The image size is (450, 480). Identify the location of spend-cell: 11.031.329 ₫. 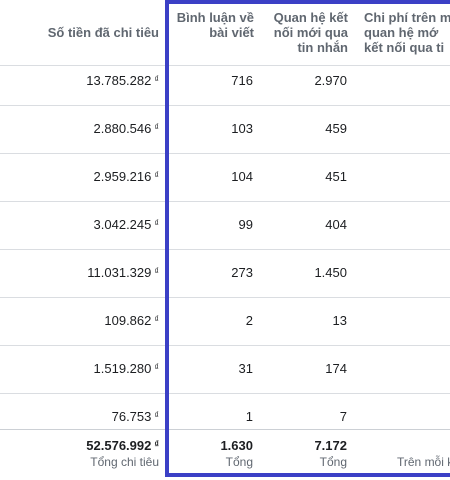
(123, 272).